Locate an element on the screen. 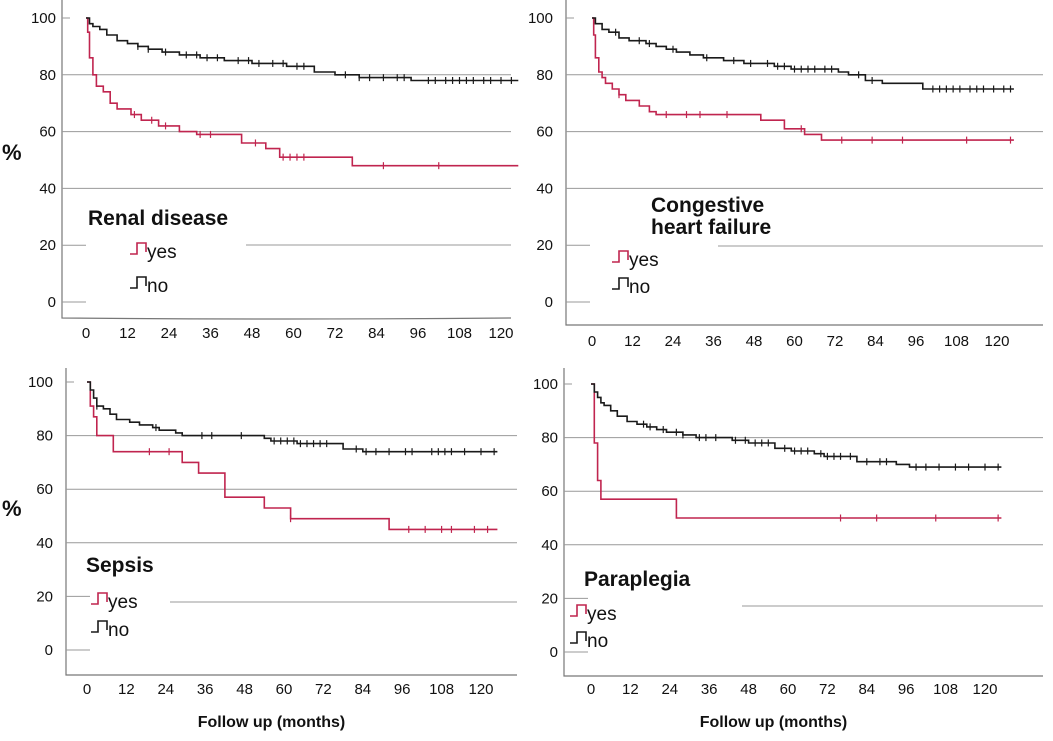 This screenshot has height=741, width=1053. chart-title: heart failure is located at coordinates (711, 227).